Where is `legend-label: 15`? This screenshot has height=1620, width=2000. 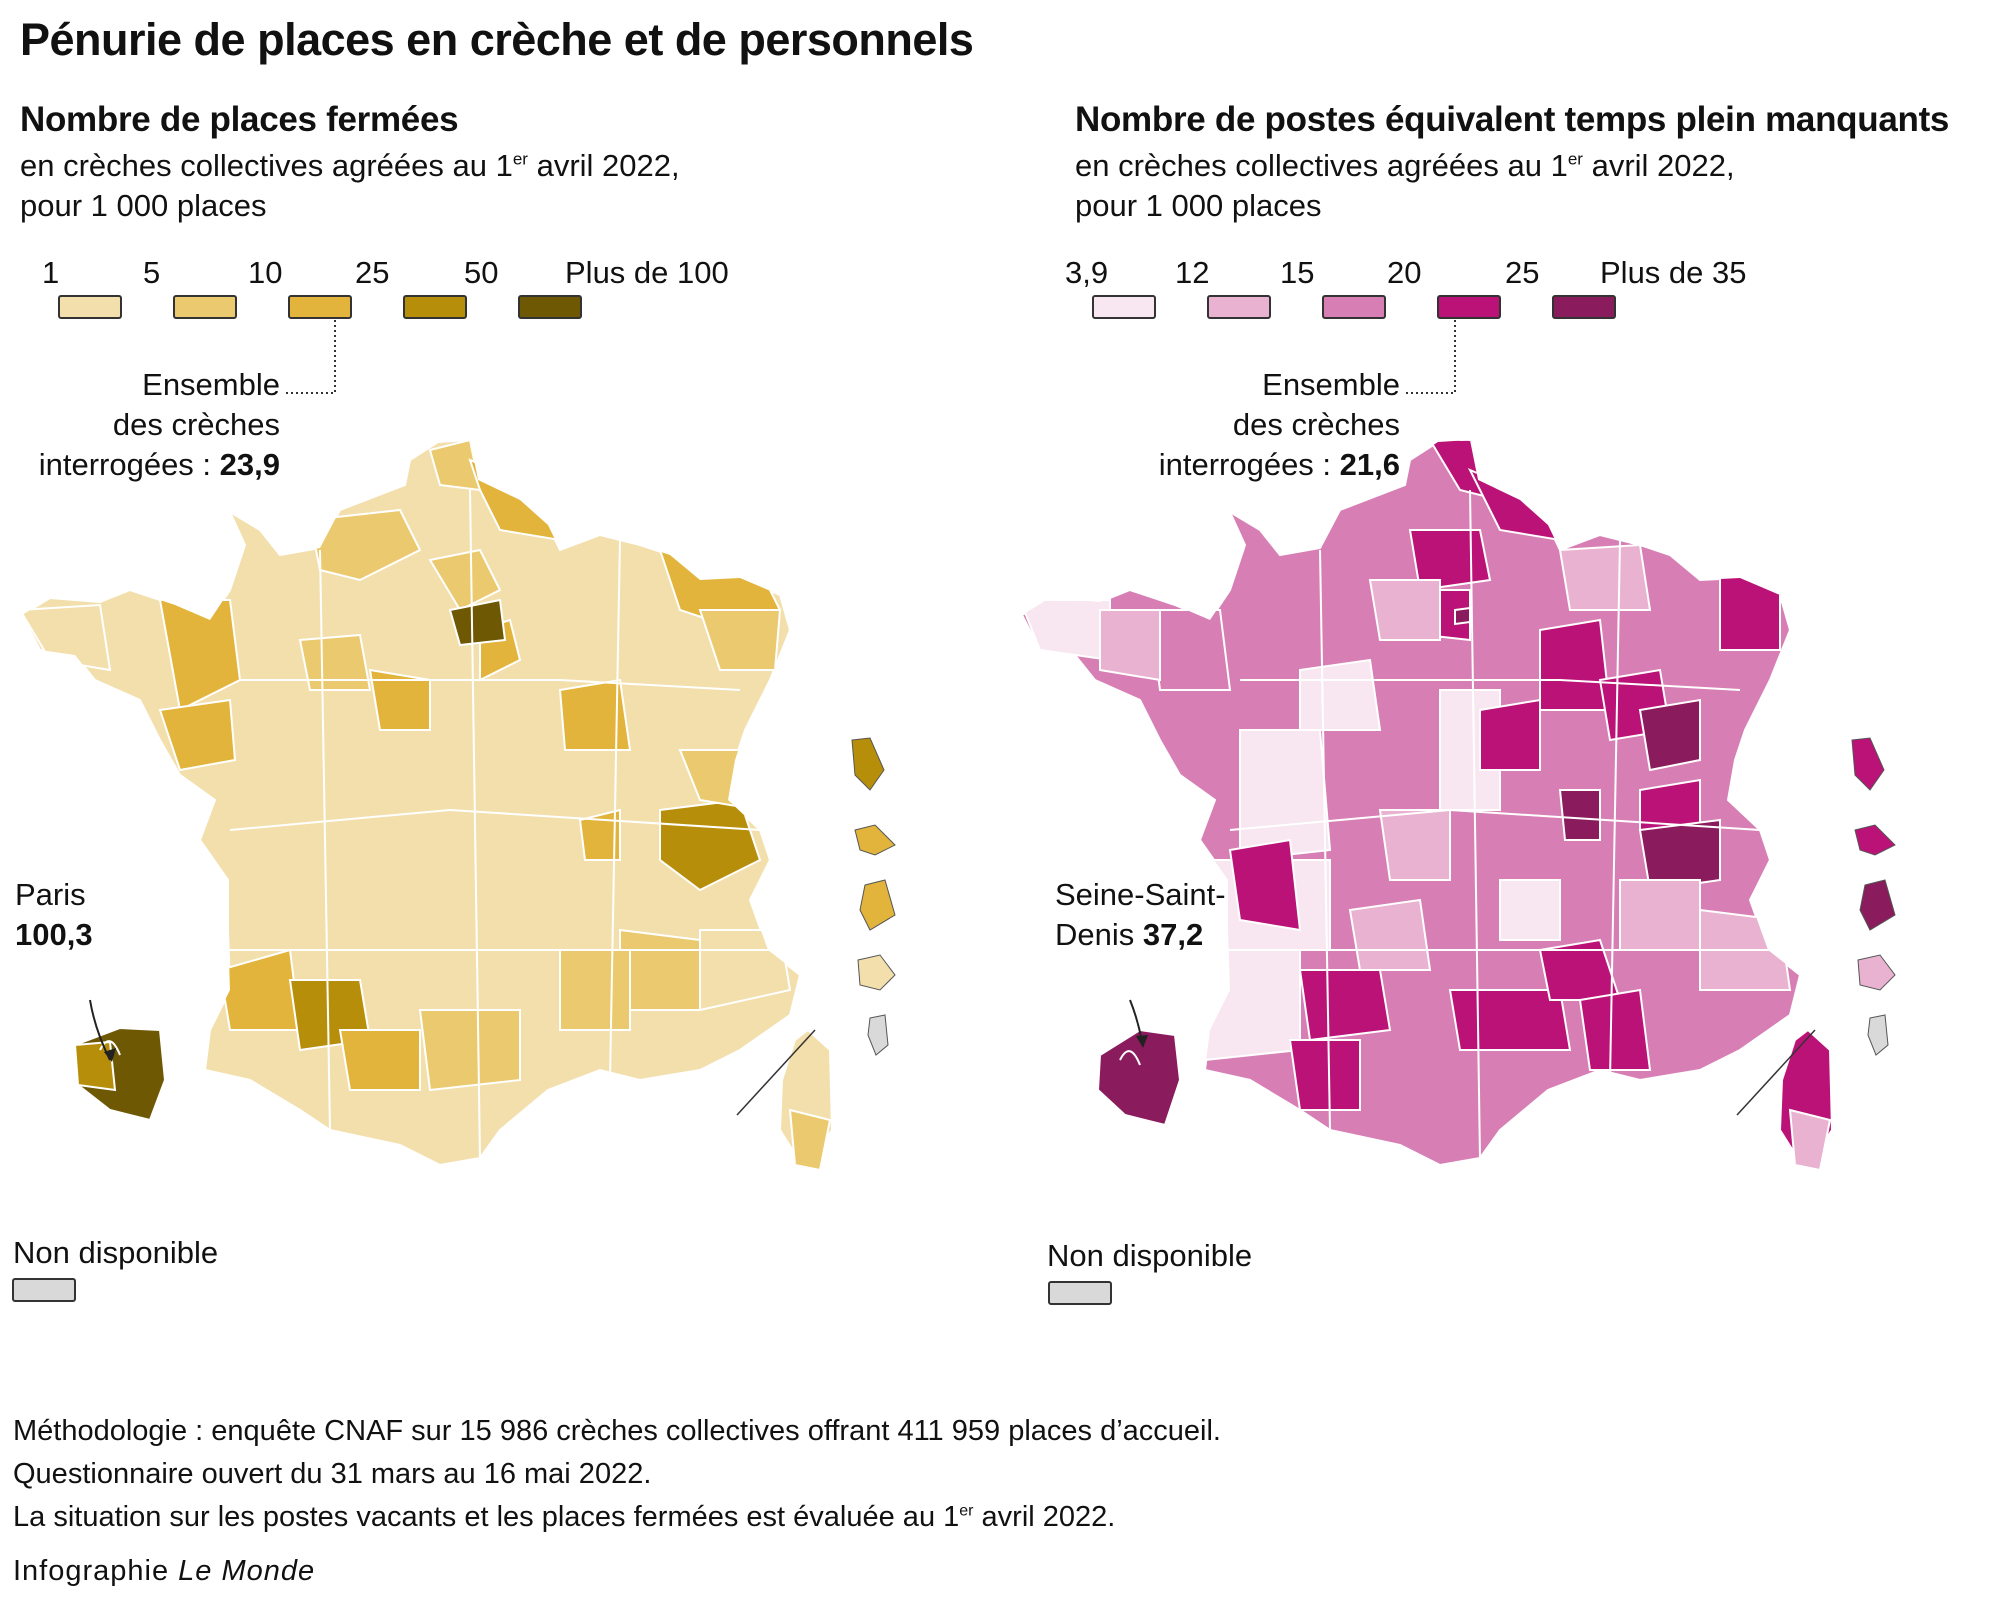 legend-label: 15 is located at coordinates (1297, 272).